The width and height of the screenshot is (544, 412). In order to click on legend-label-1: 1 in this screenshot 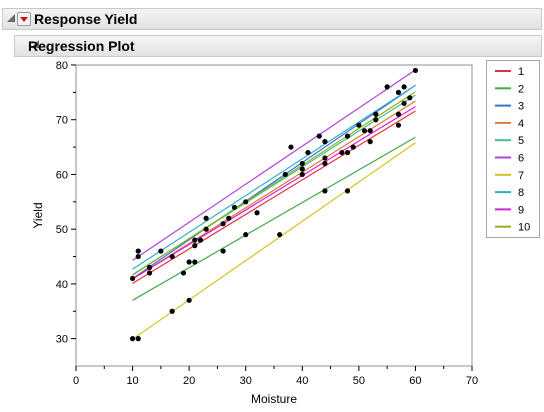, I will do `click(521, 72)`.